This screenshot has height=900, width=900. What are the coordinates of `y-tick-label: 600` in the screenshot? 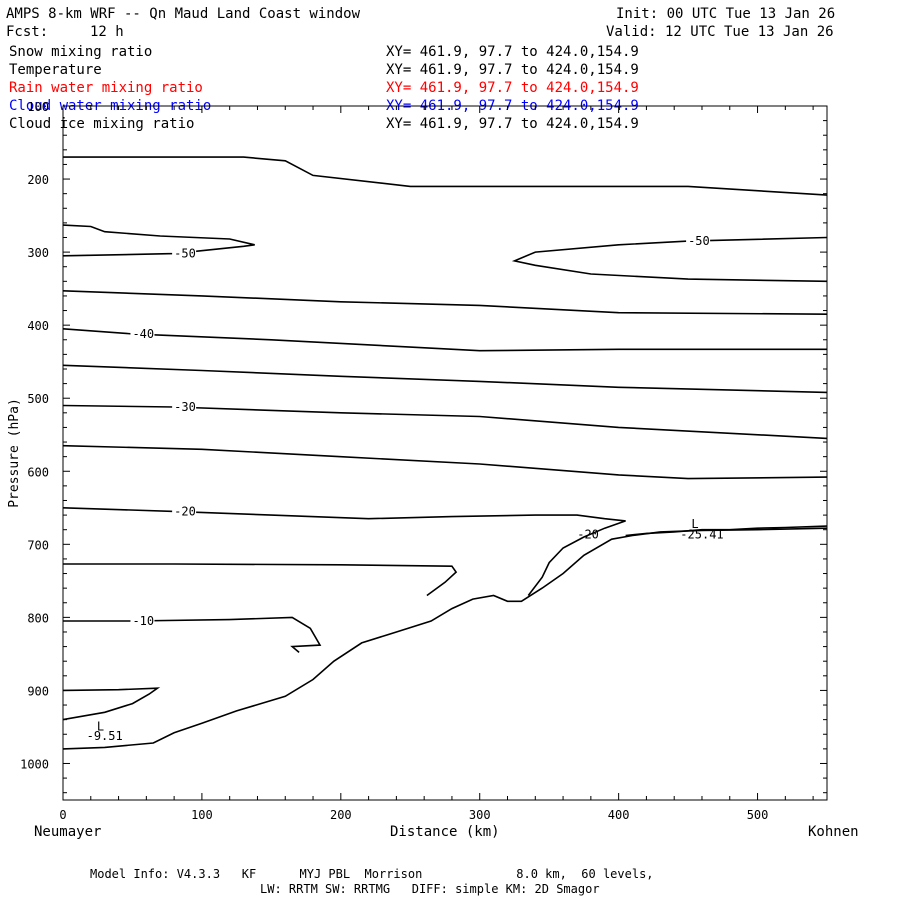 It's located at (38, 472).